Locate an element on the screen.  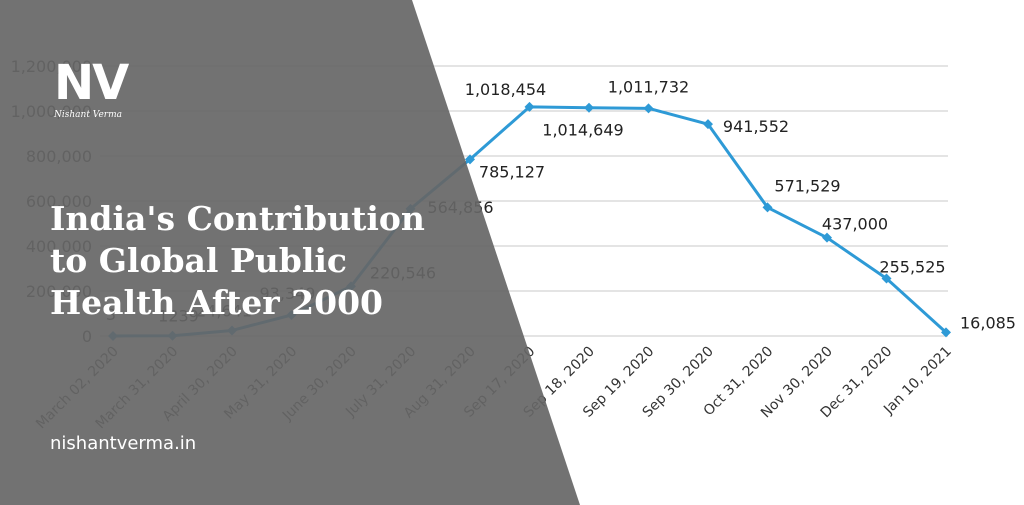
brand-logo: NV Nishant Verma is located at coordinates (91, 87).